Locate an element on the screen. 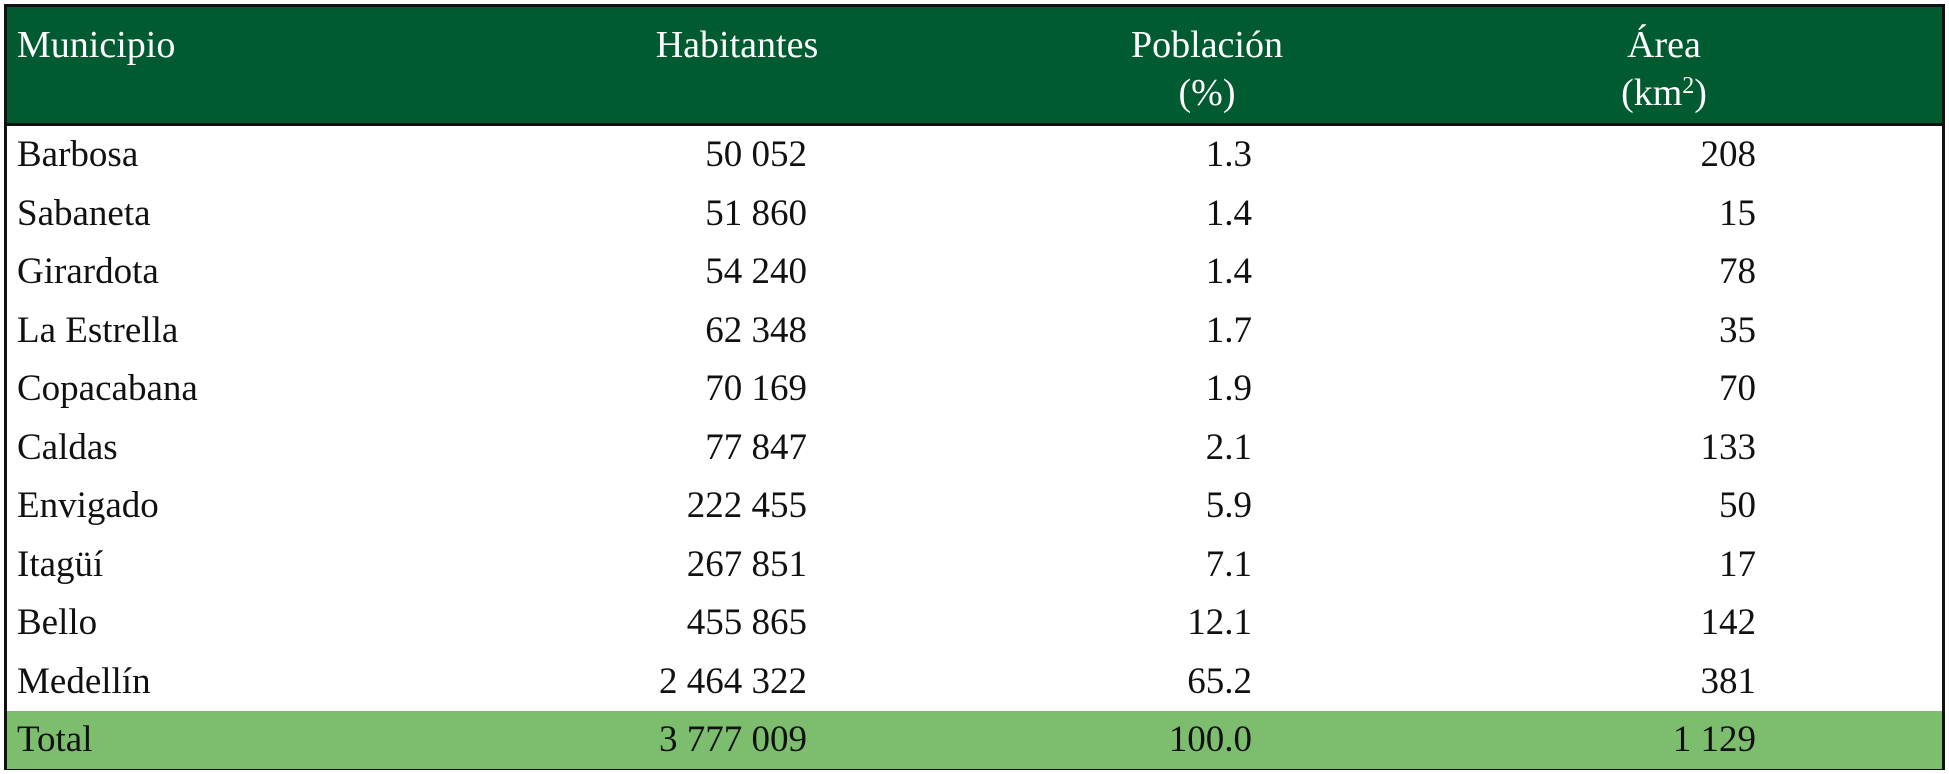 The height and width of the screenshot is (774, 1949). header-area-line2: (km2) is located at coordinates (1664, 93).